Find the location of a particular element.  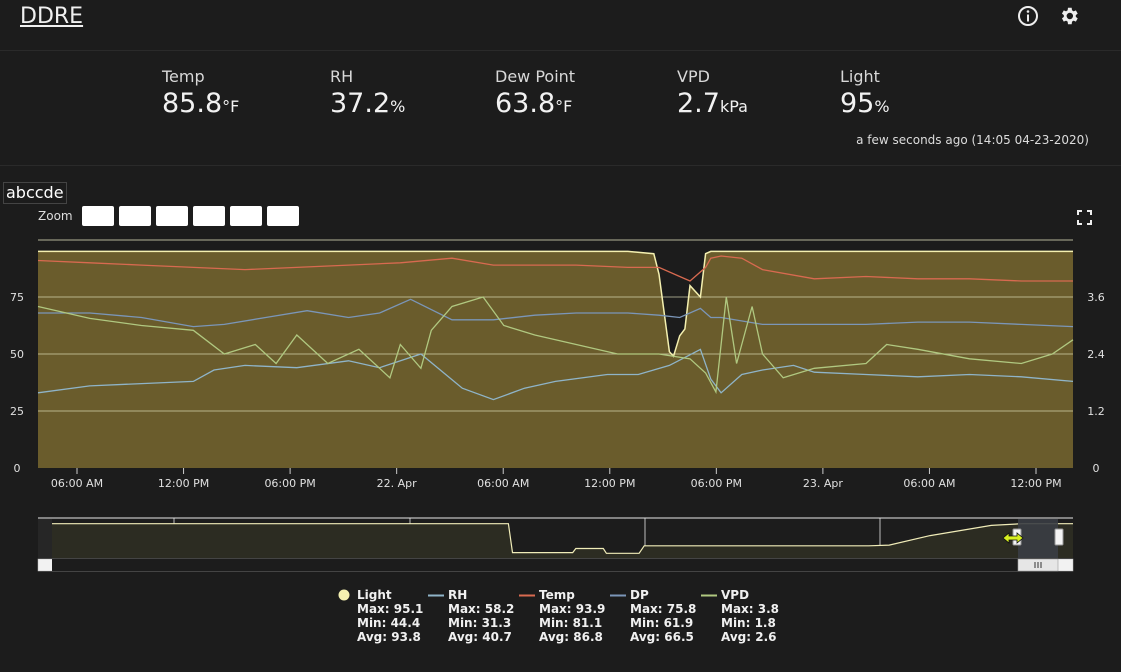

navigator-light-area is located at coordinates (562, 540).